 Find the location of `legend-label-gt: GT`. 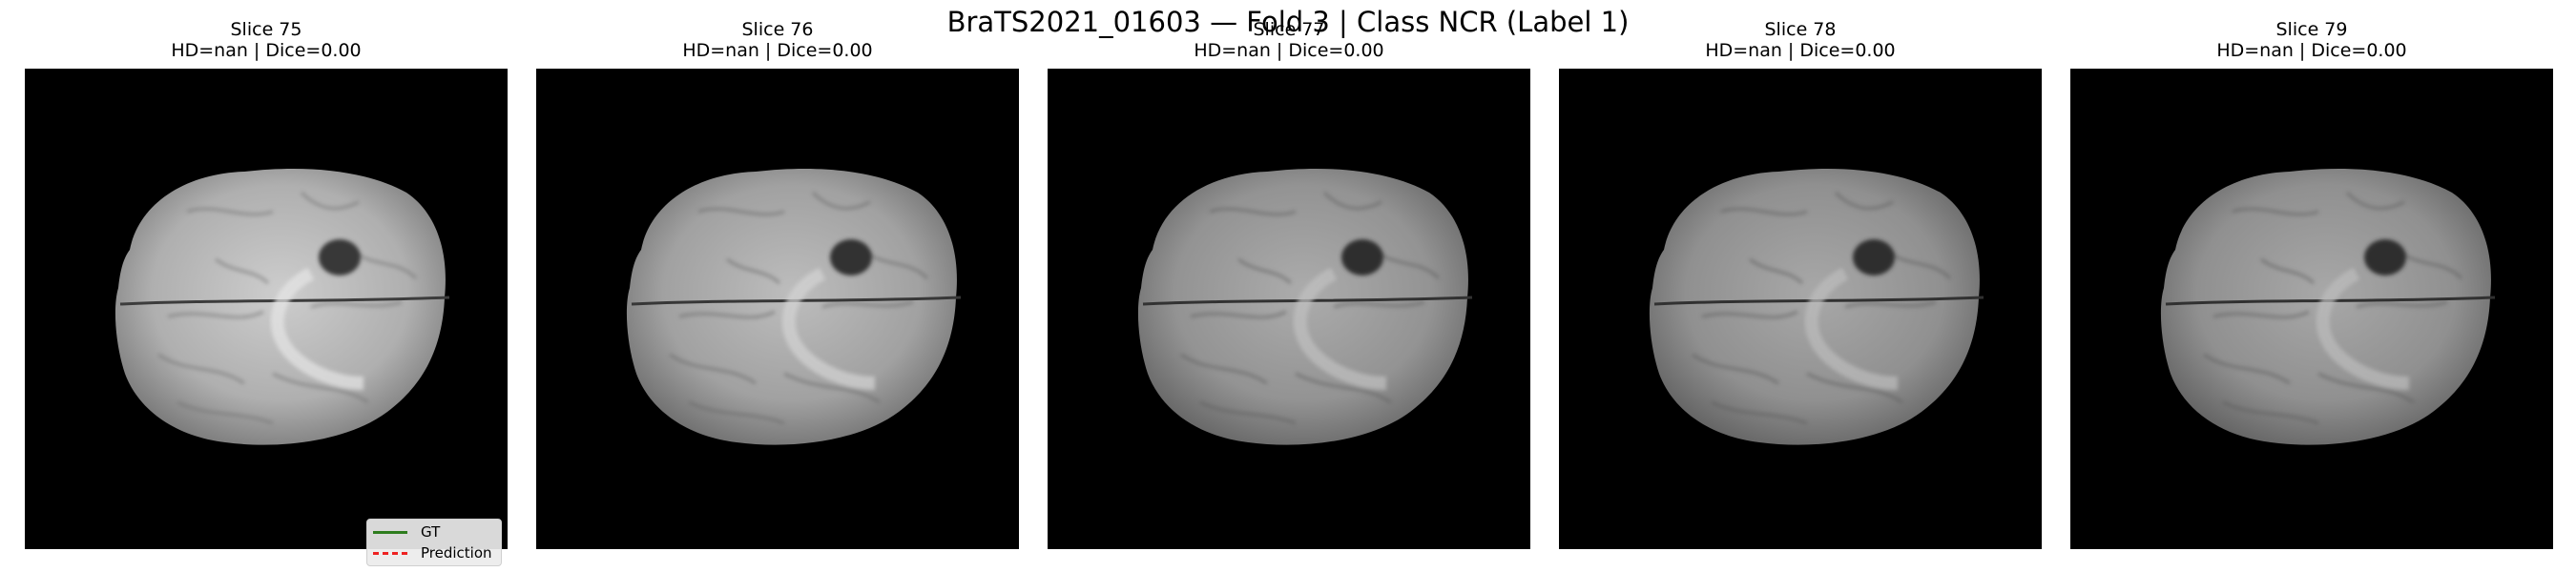

legend-label-gt: GT is located at coordinates (431, 532).